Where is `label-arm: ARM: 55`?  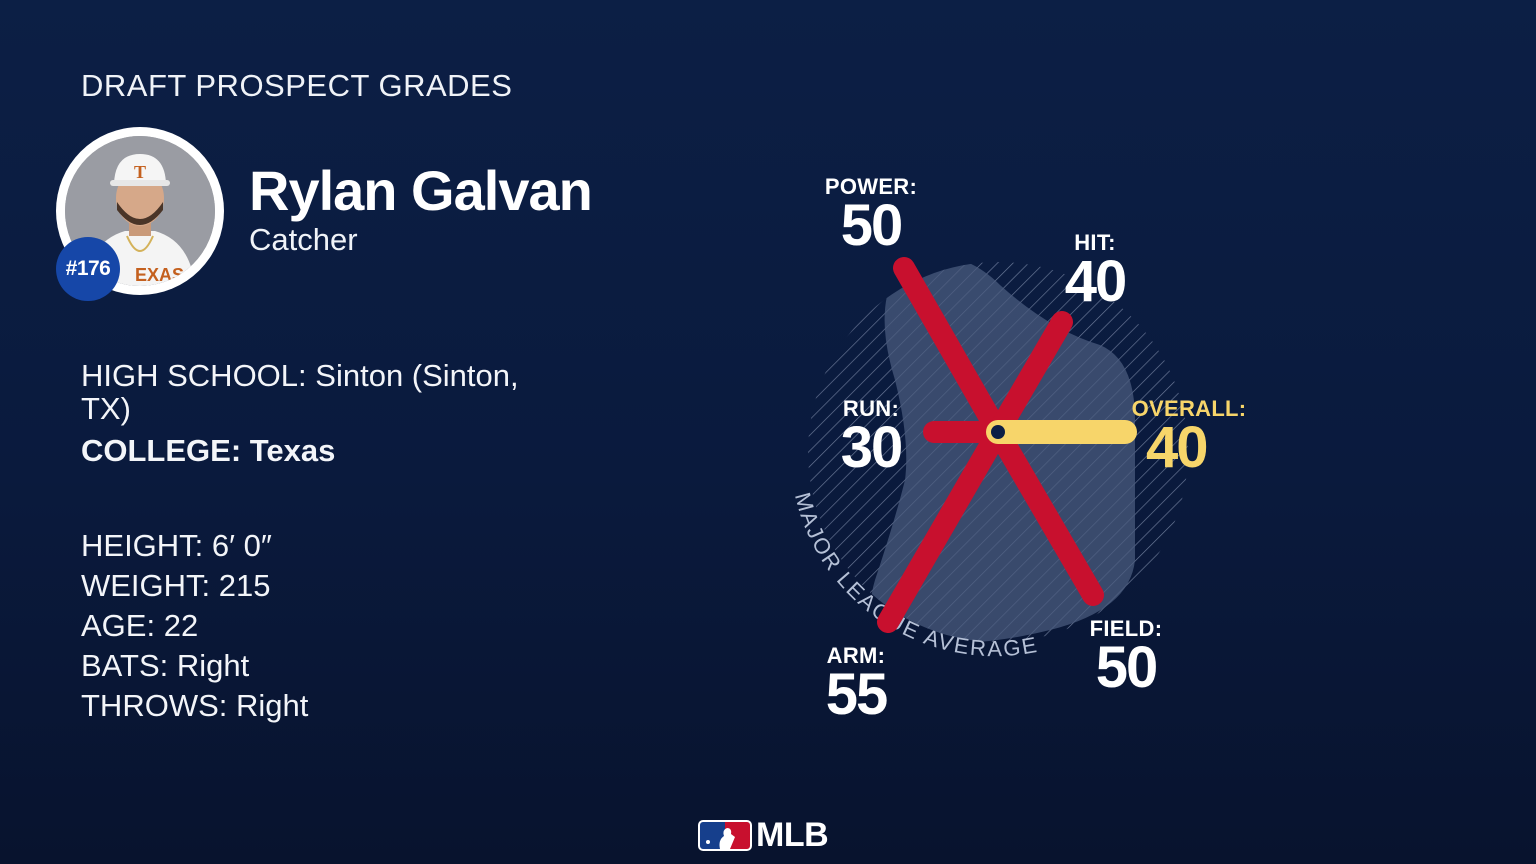 label-arm: ARM: 55 is located at coordinates (856, 685).